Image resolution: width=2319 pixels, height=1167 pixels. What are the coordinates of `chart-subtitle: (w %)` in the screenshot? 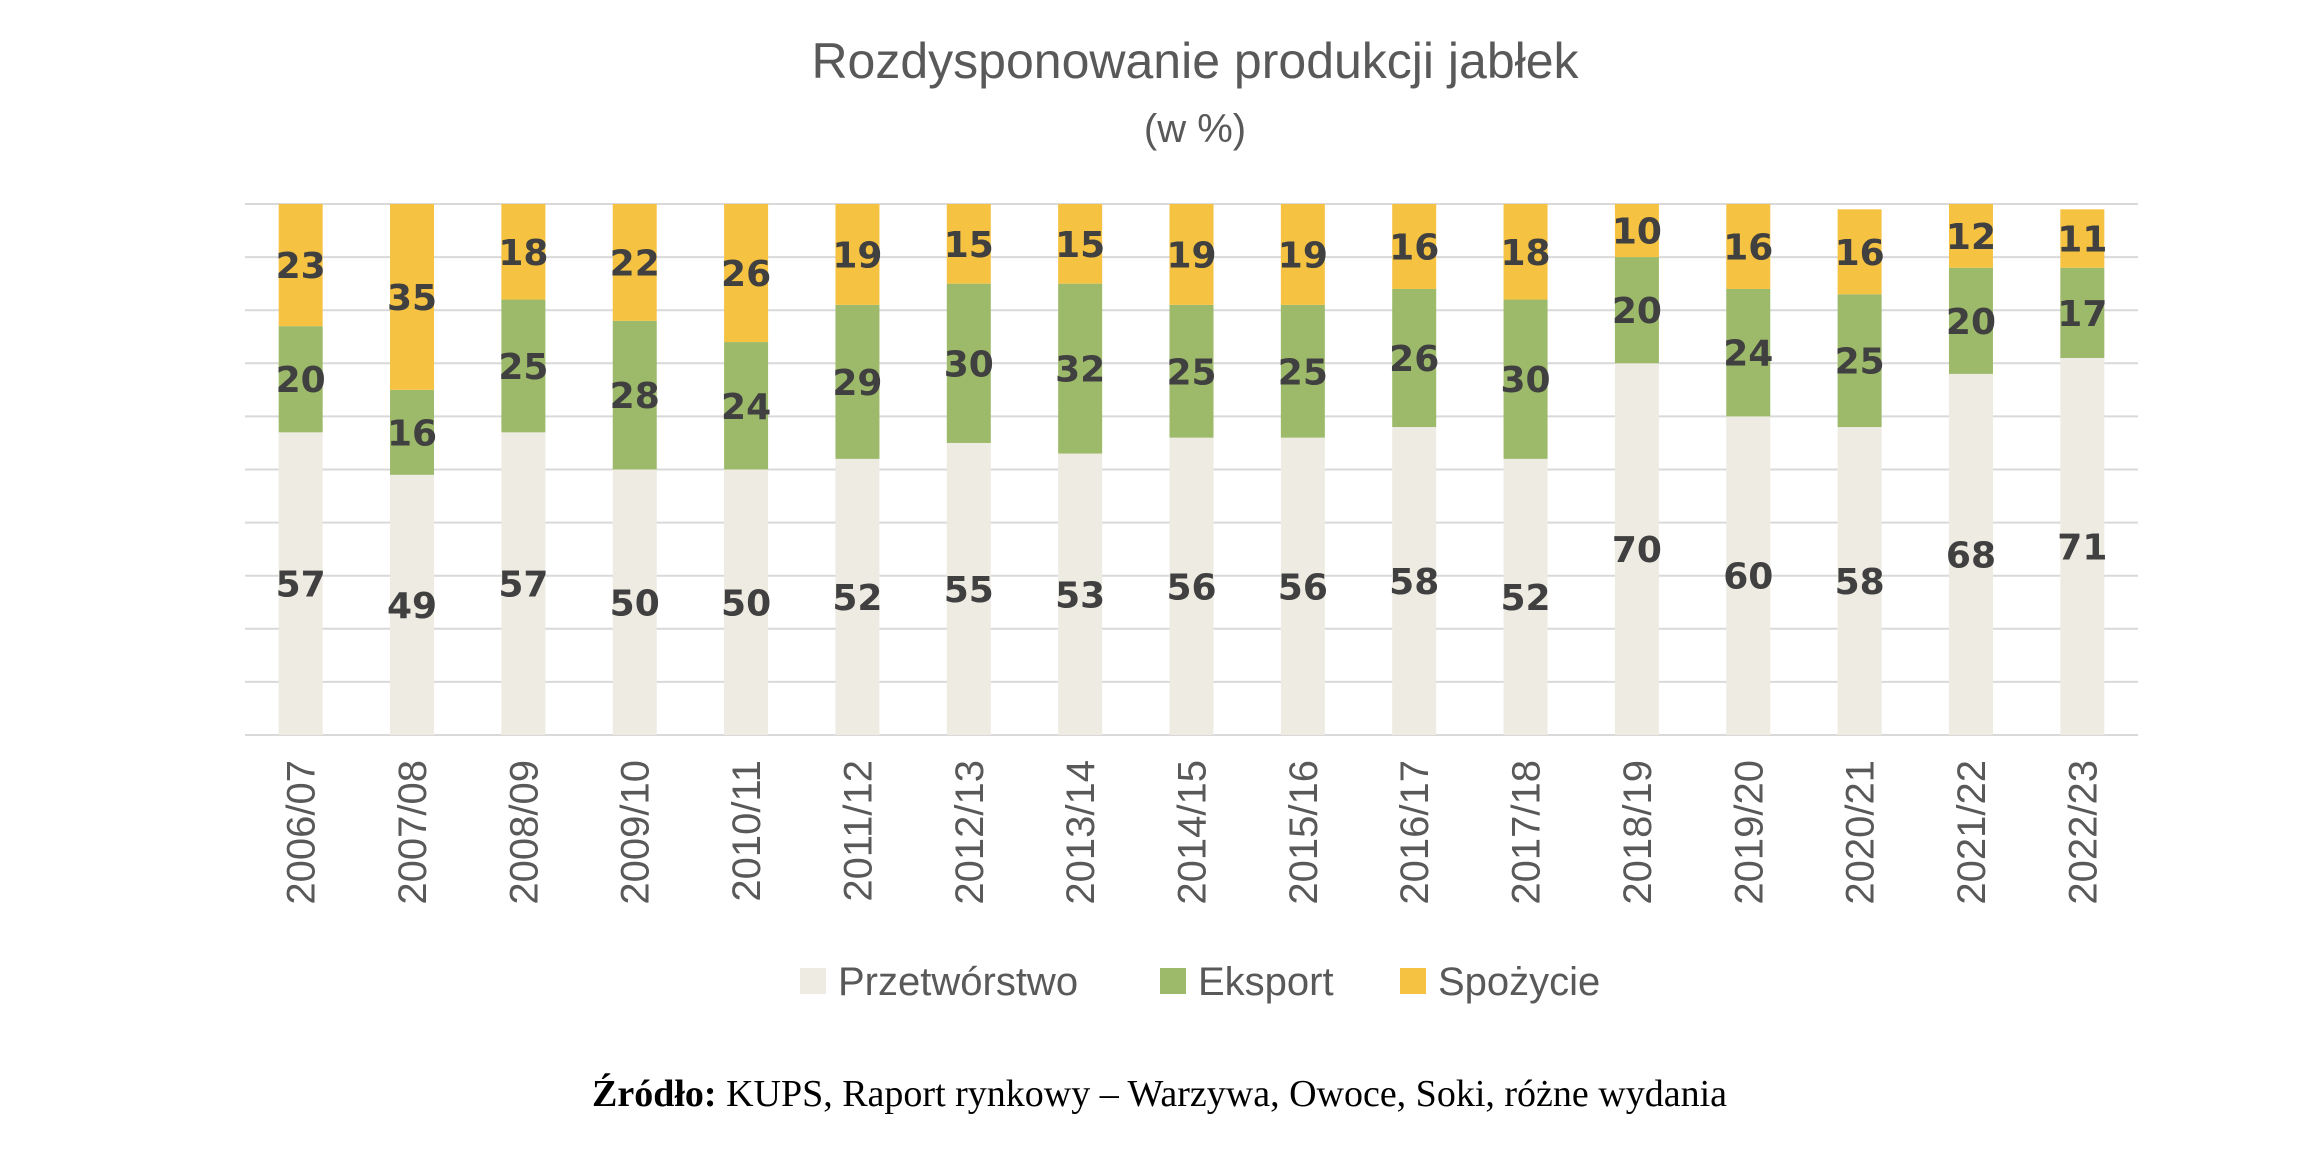 It's located at (1195, 129).